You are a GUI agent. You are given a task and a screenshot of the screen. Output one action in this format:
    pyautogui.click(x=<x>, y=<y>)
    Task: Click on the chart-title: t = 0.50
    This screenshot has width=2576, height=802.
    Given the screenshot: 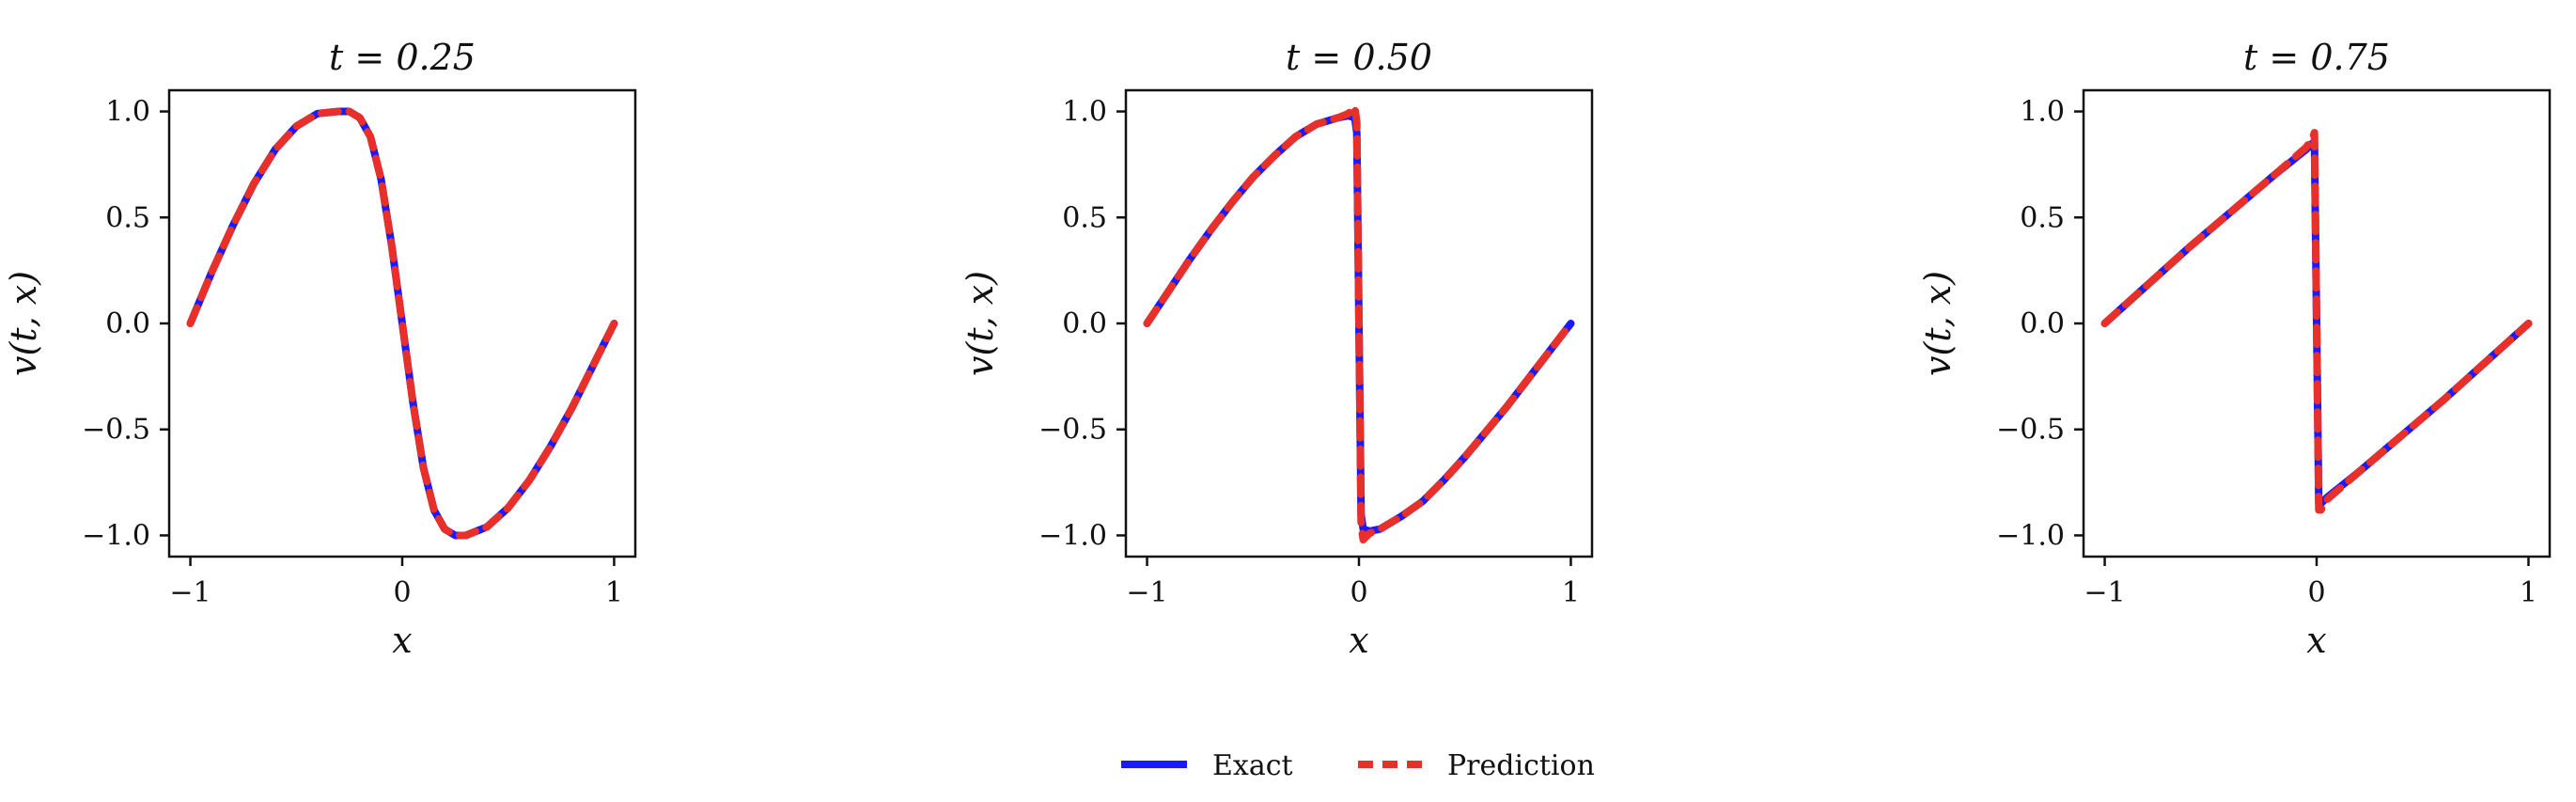 What is the action you would take?
    pyautogui.click(x=1359, y=57)
    